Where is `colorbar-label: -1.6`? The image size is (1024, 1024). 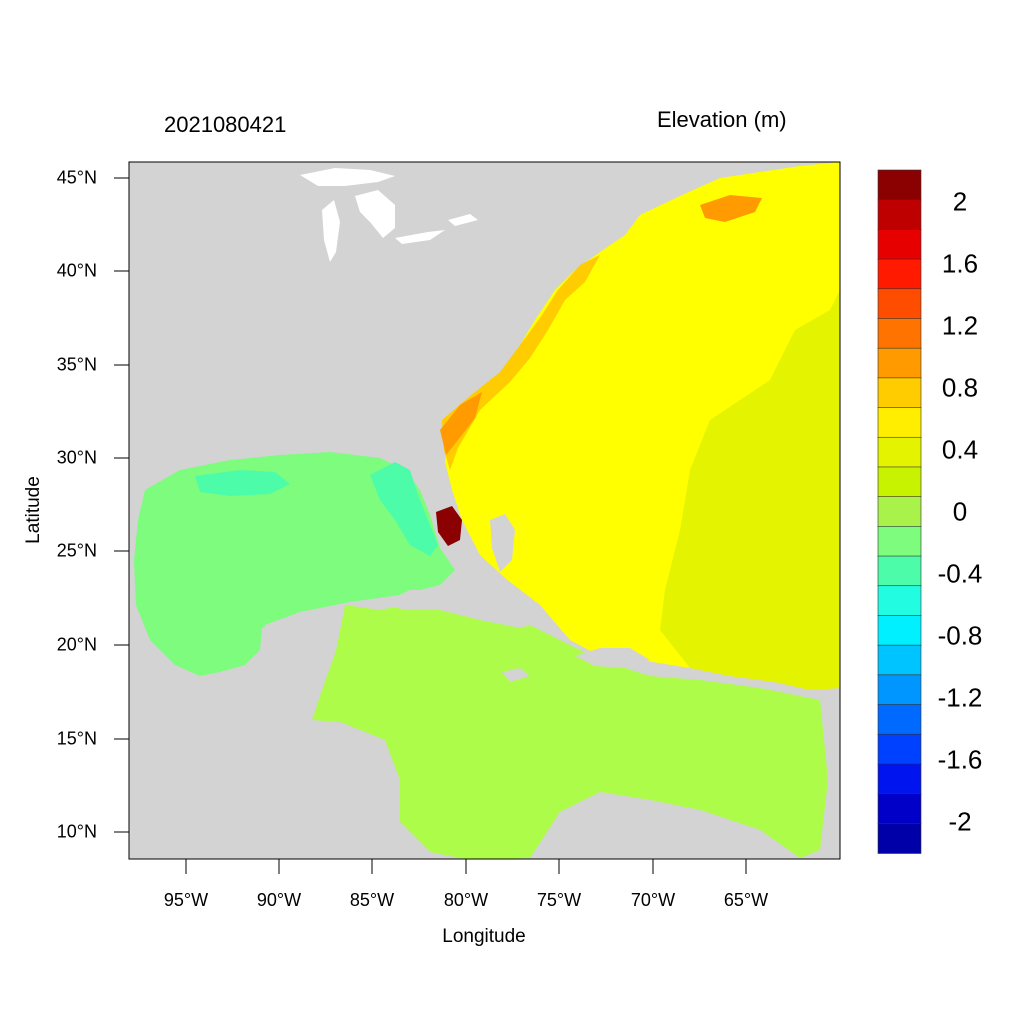 colorbar-label: -1.6 is located at coordinates (960, 759).